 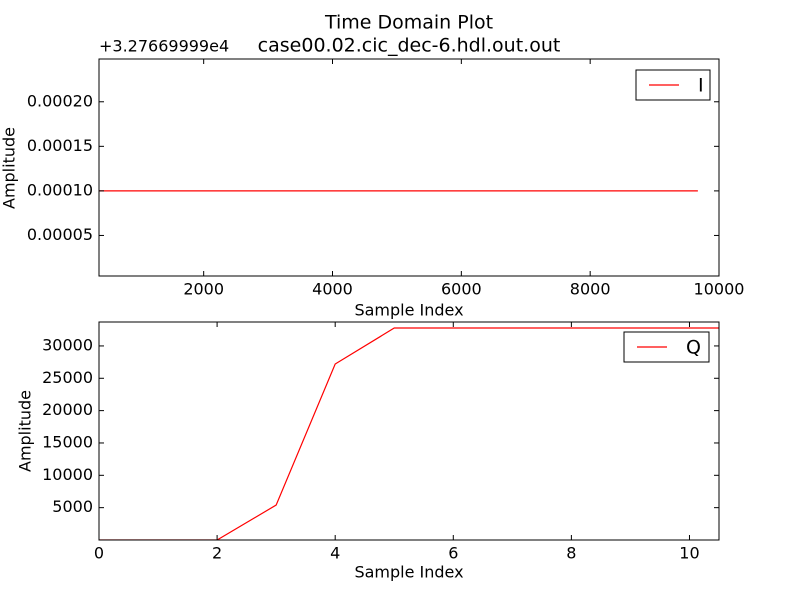 What do you see at coordinates (590, 289) in the screenshot?
I see `x-tick-label: 8000` at bounding box center [590, 289].